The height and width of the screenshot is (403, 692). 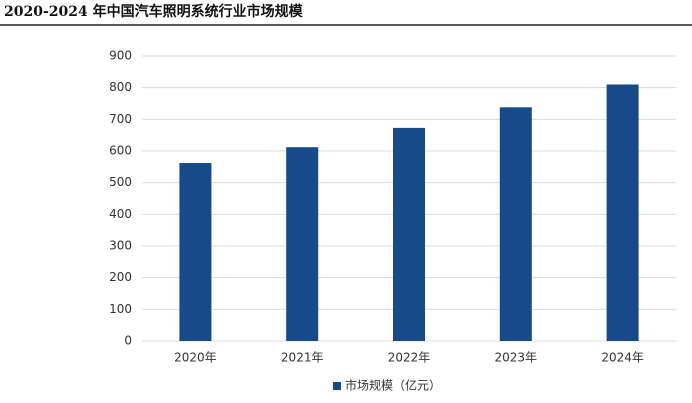 What do you see at coordinates (622, 358) in the screenshot?
I see `x-tick-label: 2024年` at bounding box center [622, 358].